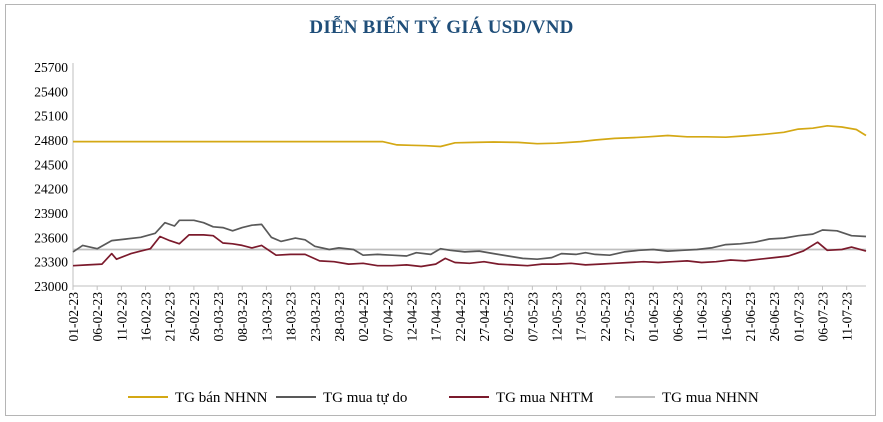 This screenshot has width=883, height=422. I want to click on x-tick-label: 12-05-23, so click(557, 317).